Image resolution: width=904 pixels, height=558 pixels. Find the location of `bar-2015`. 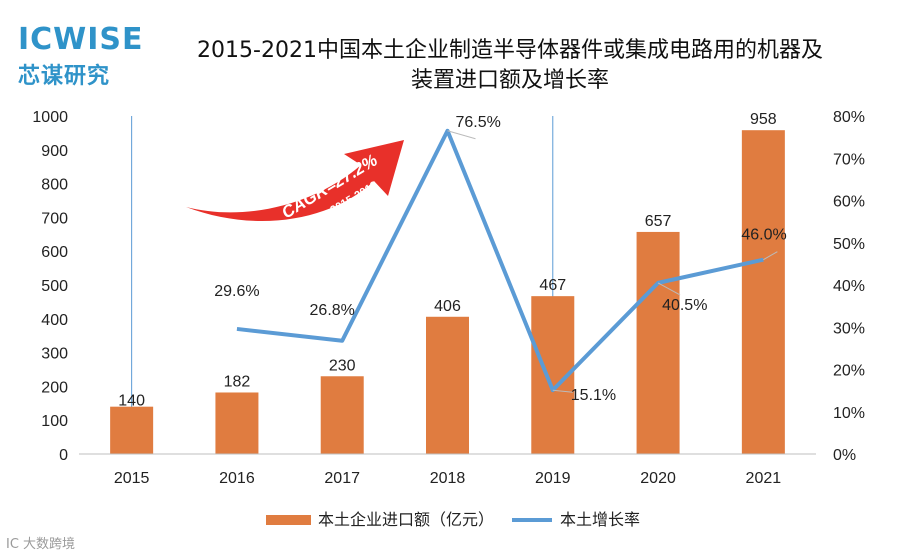

bar-2015 is located at coordinates (132, 430).